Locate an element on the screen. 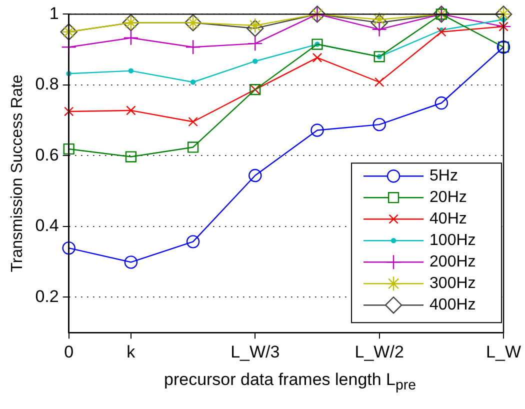  x-axis-title: precursor data frames length L$_{pre}$ is located at coordinates (290, 382).